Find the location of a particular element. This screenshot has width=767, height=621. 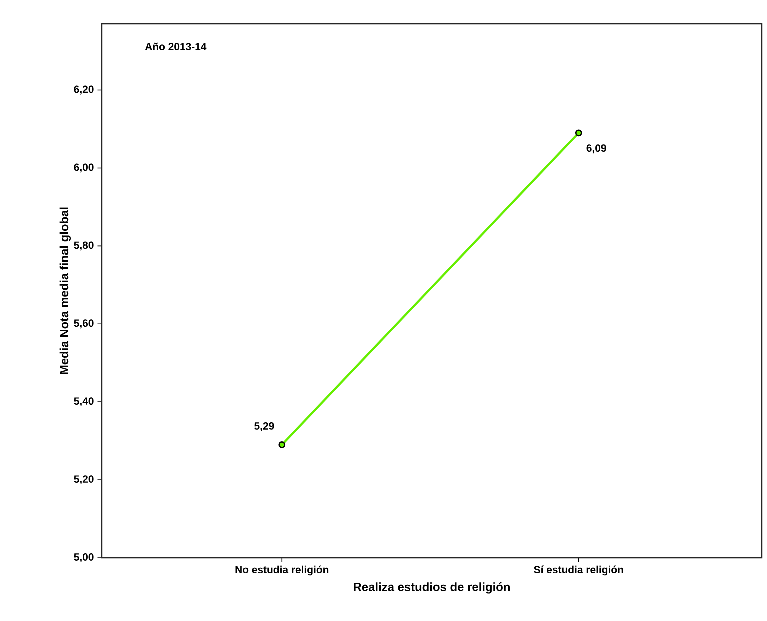

y-tick-label: 5,60 is located at coordinates (84, 324).